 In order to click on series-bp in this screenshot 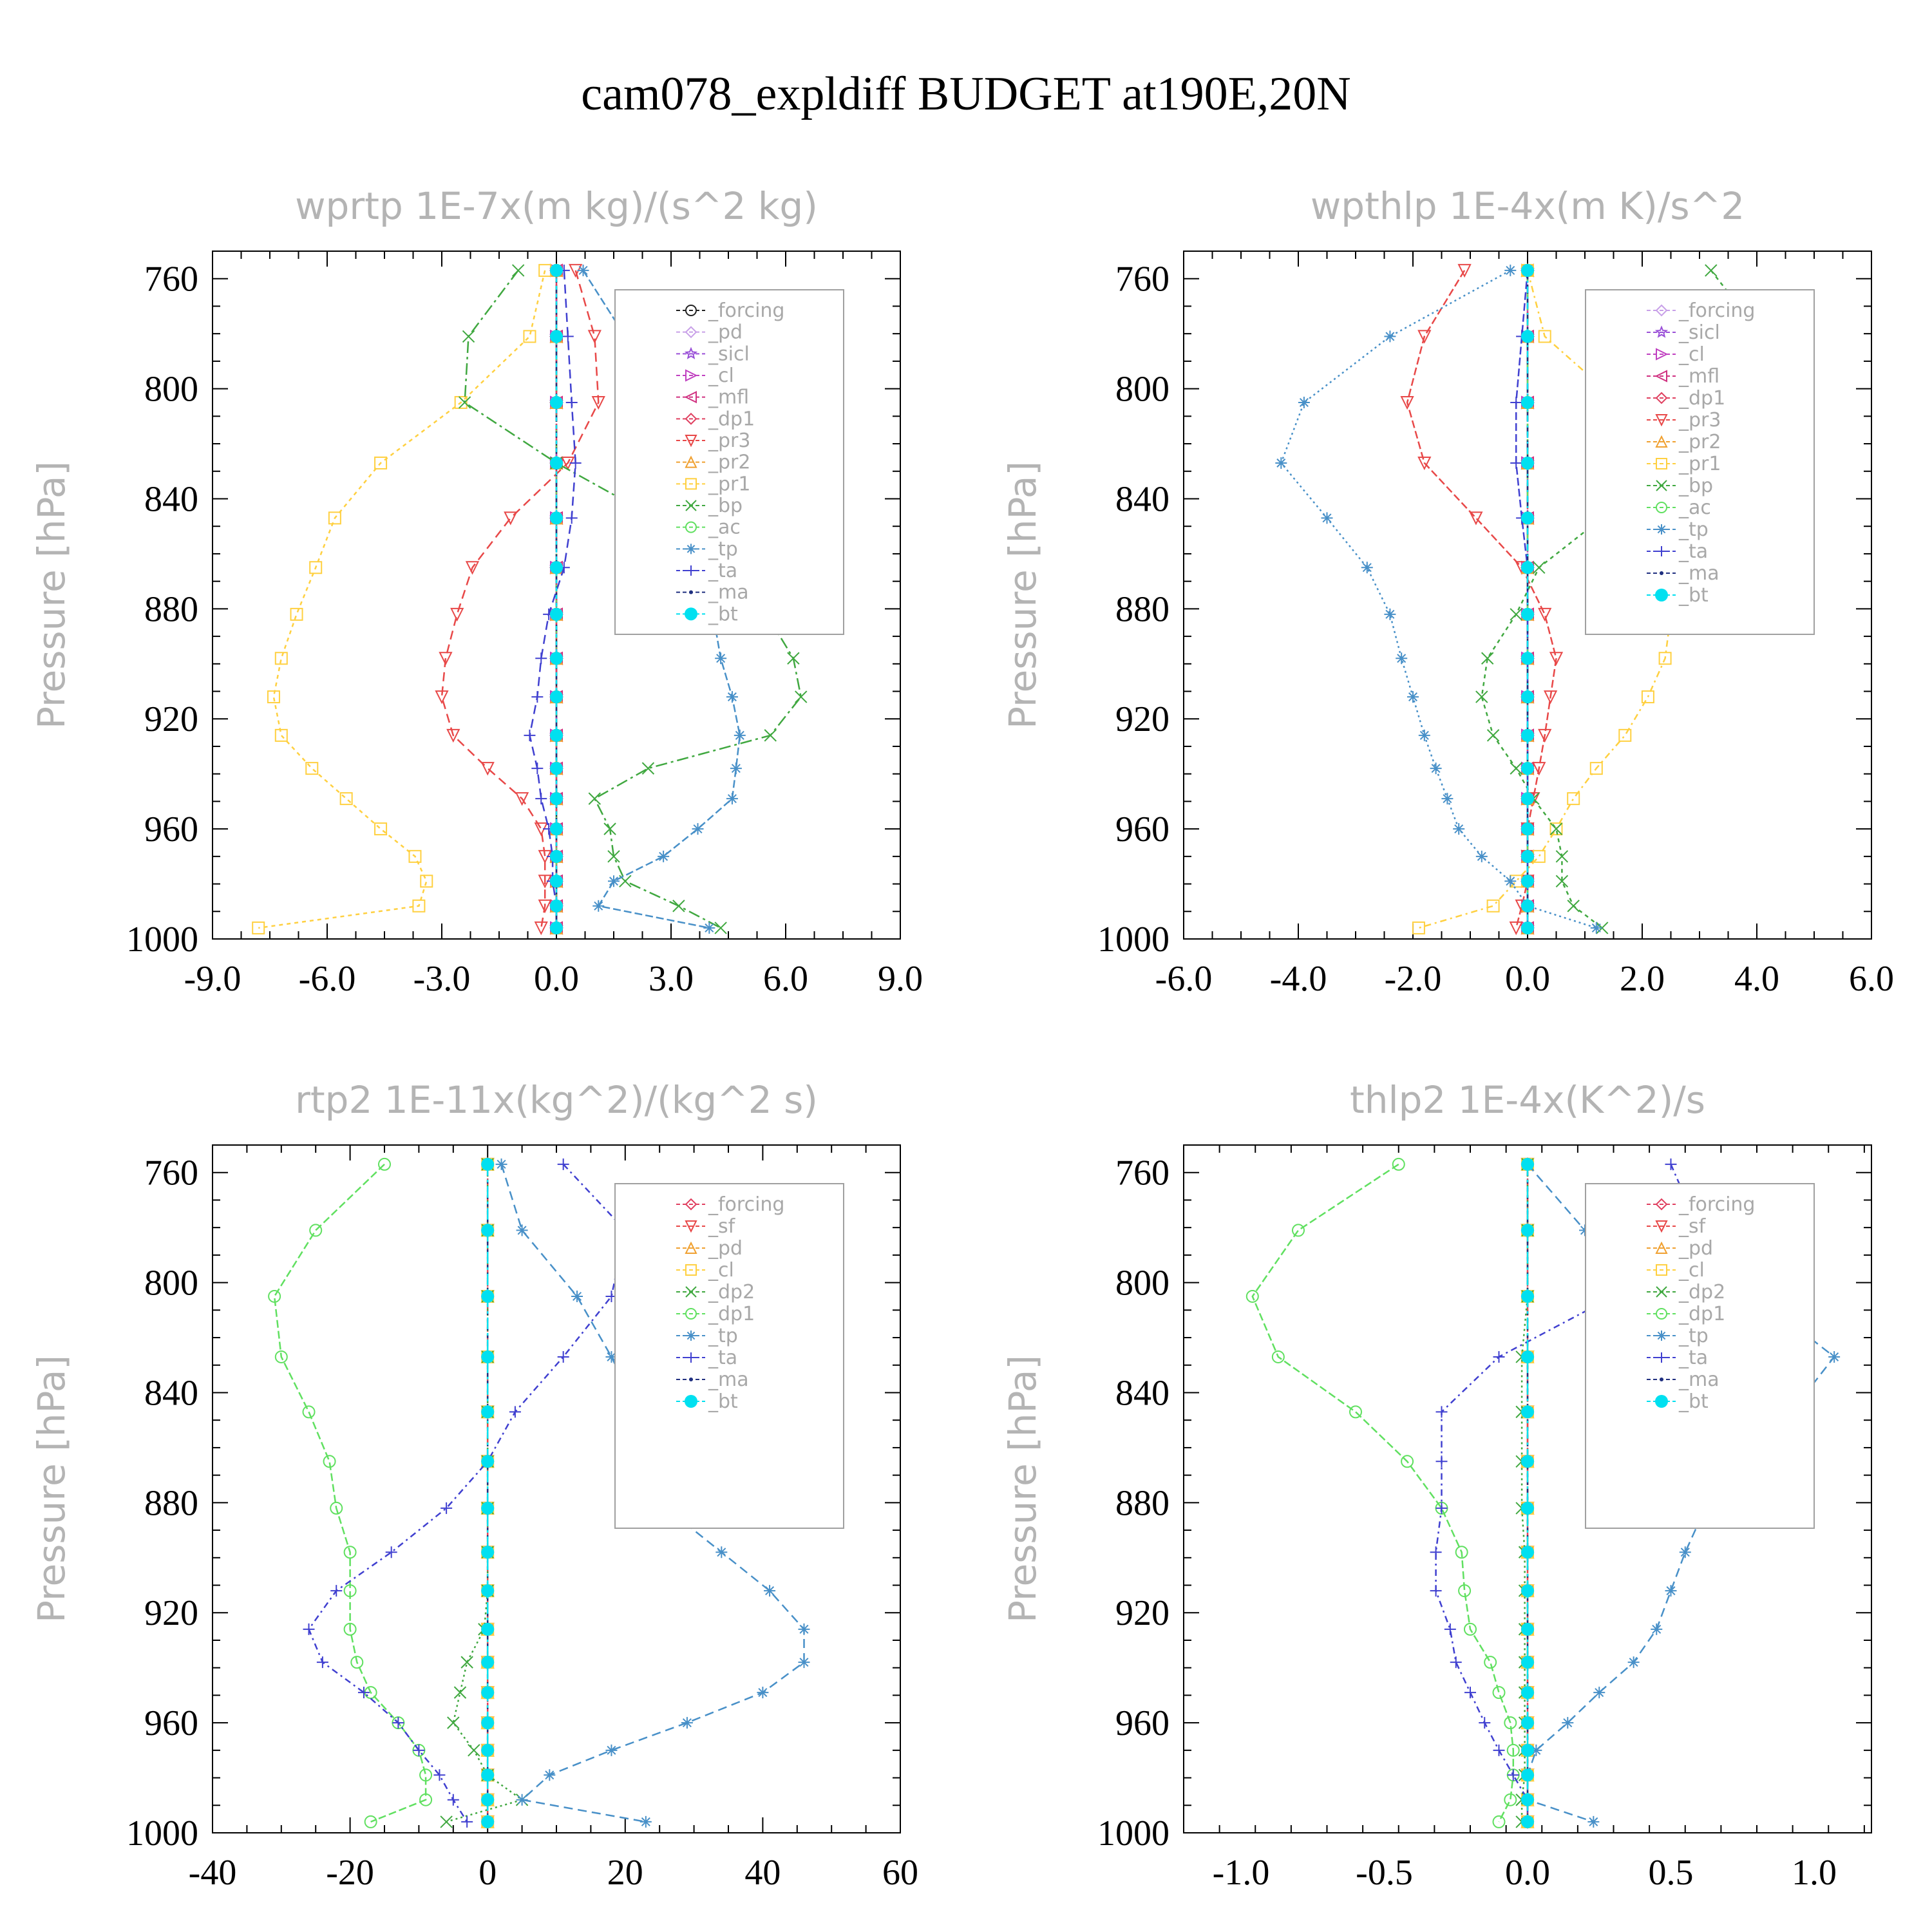, I will do `click(1640, 599)`.